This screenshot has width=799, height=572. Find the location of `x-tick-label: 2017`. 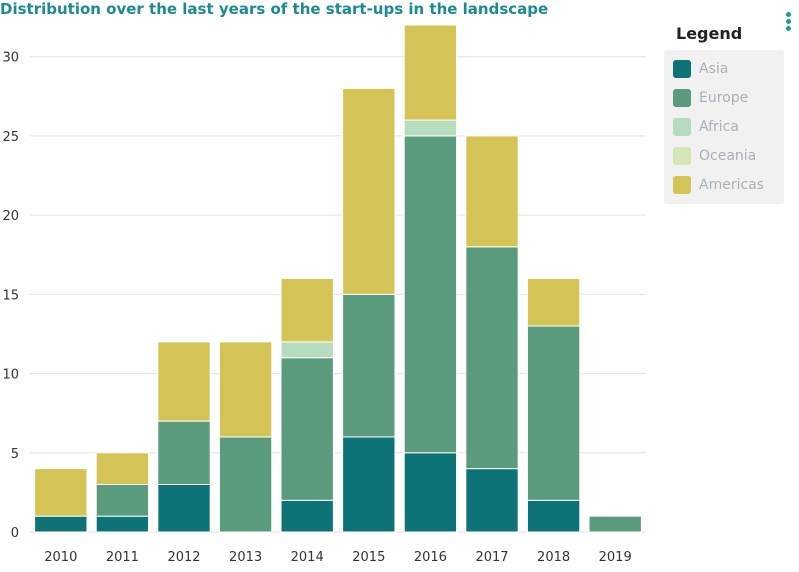

x-tick-label: 2017 is located at coordinates (491, 557).